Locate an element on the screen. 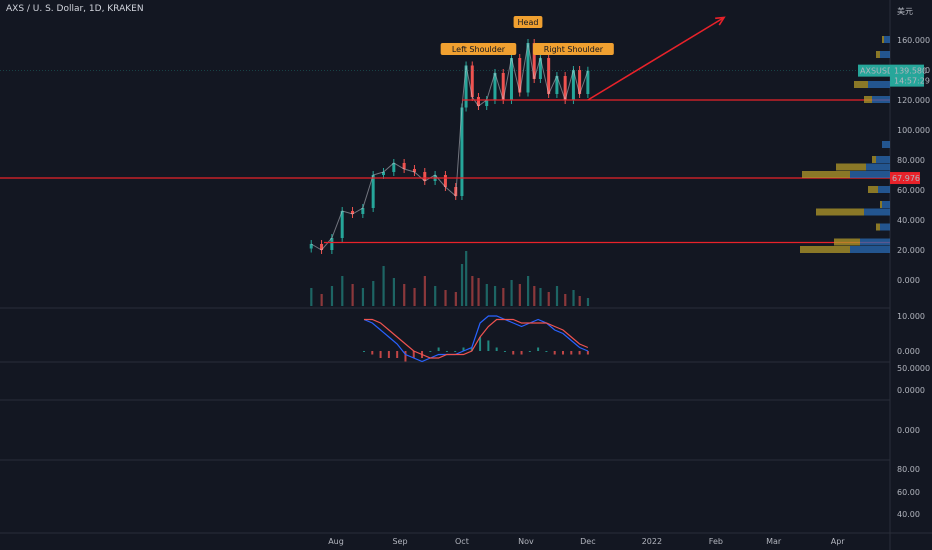  pattern-annotation-label: Left Shoulder is located at coordinates (479, 49).